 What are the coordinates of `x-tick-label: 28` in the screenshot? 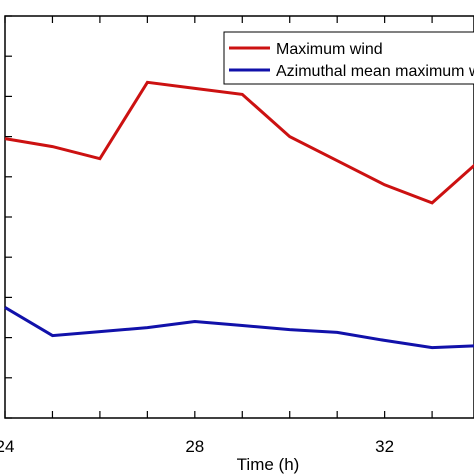 It's located at (194, 446).